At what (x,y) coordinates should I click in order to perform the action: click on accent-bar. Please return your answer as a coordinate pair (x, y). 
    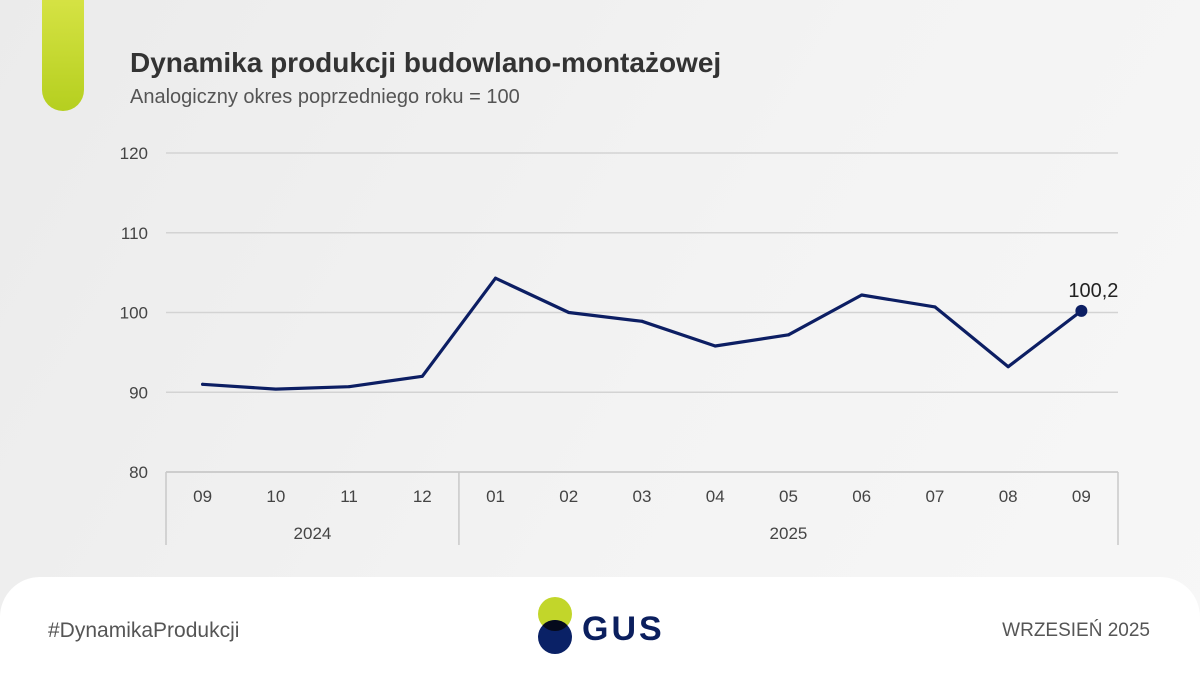
    Looking at the image, I should click on (63, 55).